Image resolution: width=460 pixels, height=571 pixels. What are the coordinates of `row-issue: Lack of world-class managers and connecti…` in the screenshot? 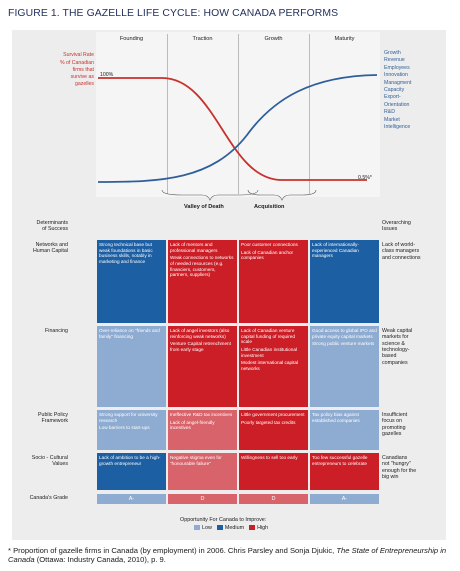 It's located at (412, 251).